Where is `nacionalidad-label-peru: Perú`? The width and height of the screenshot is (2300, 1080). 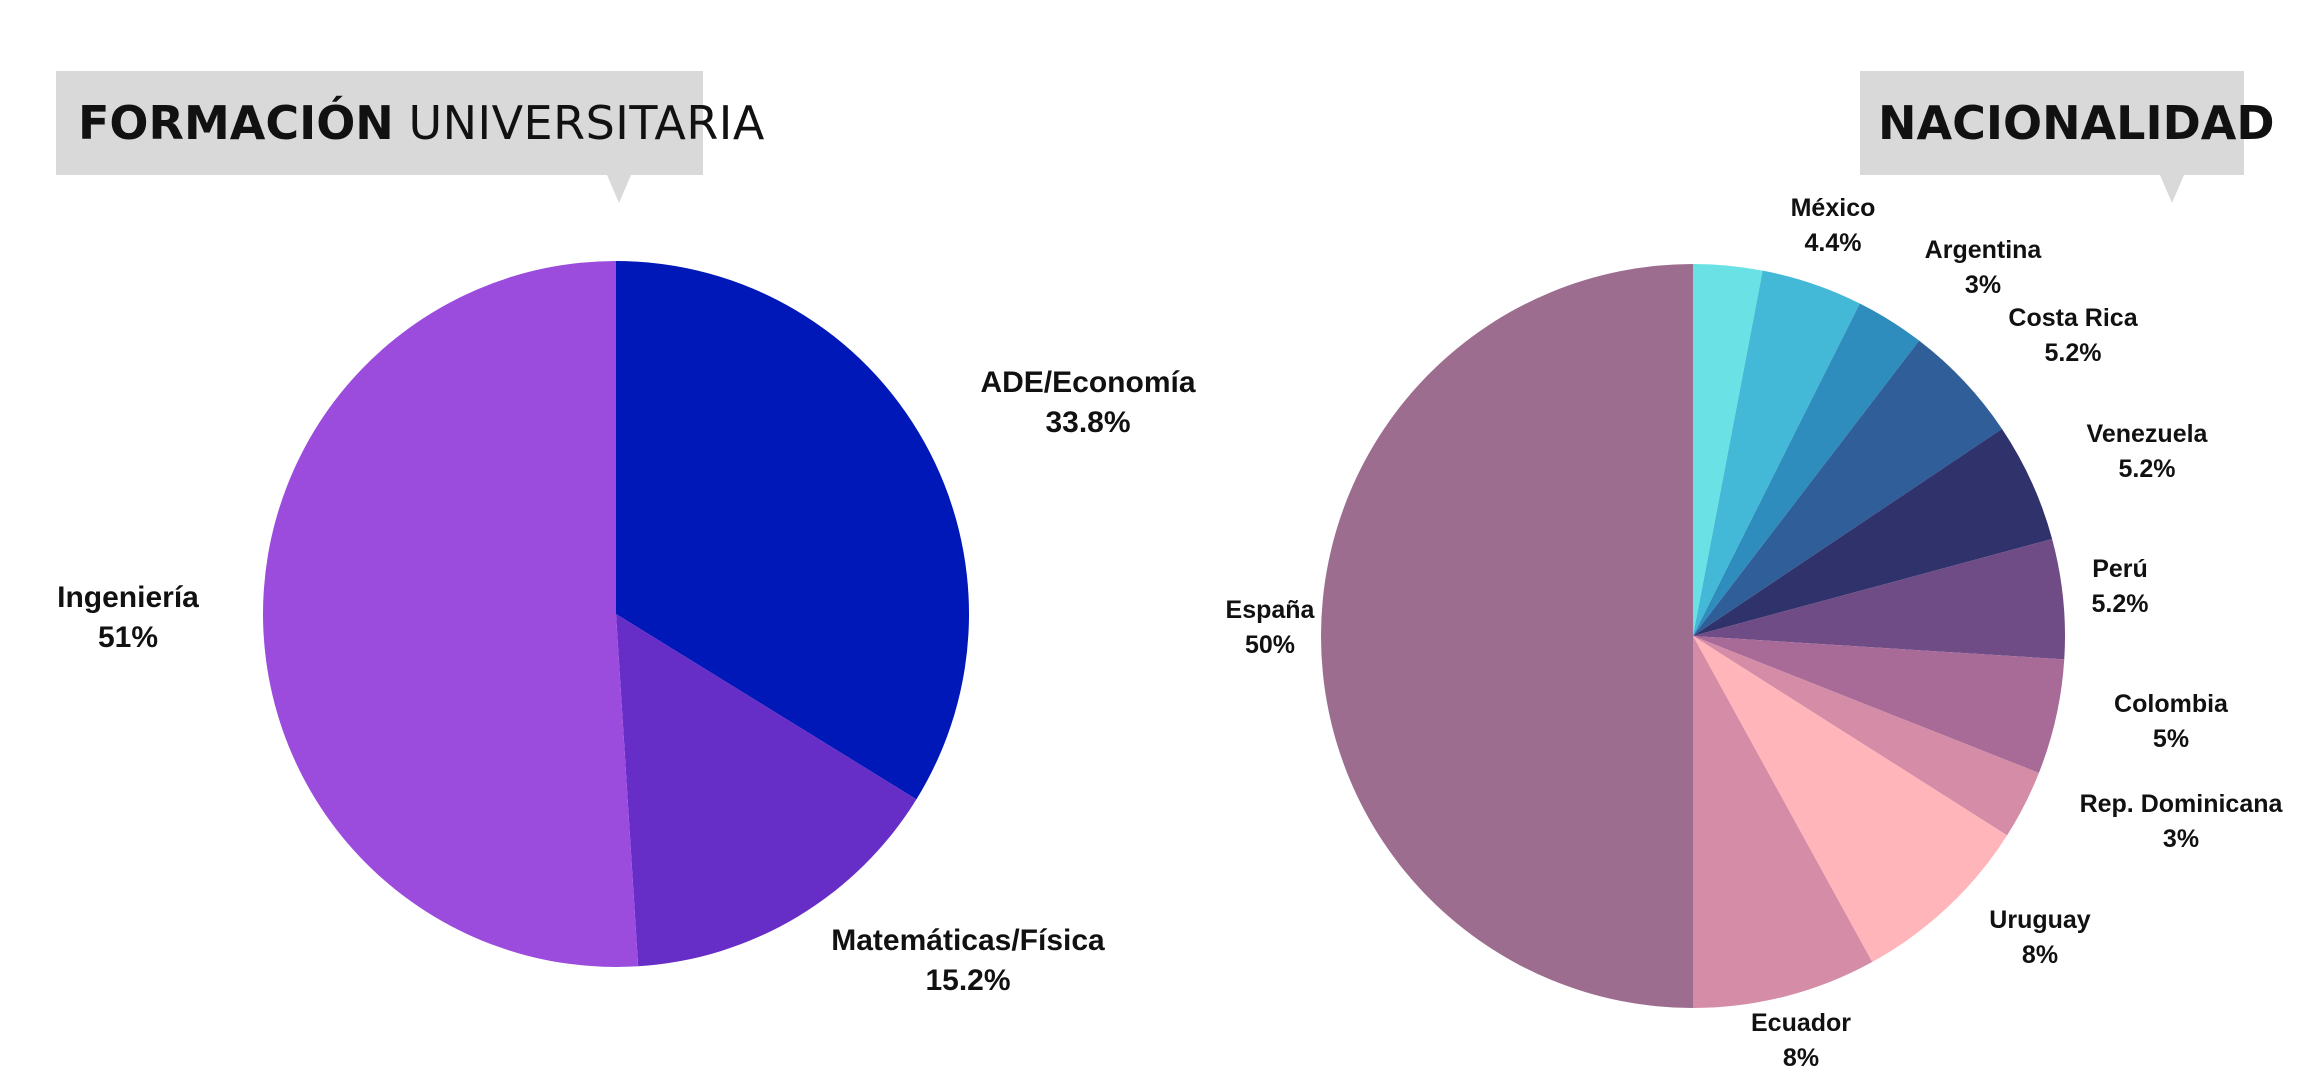 nacionalidad-label-peru: Perú is located at coordinates (2120, 569).